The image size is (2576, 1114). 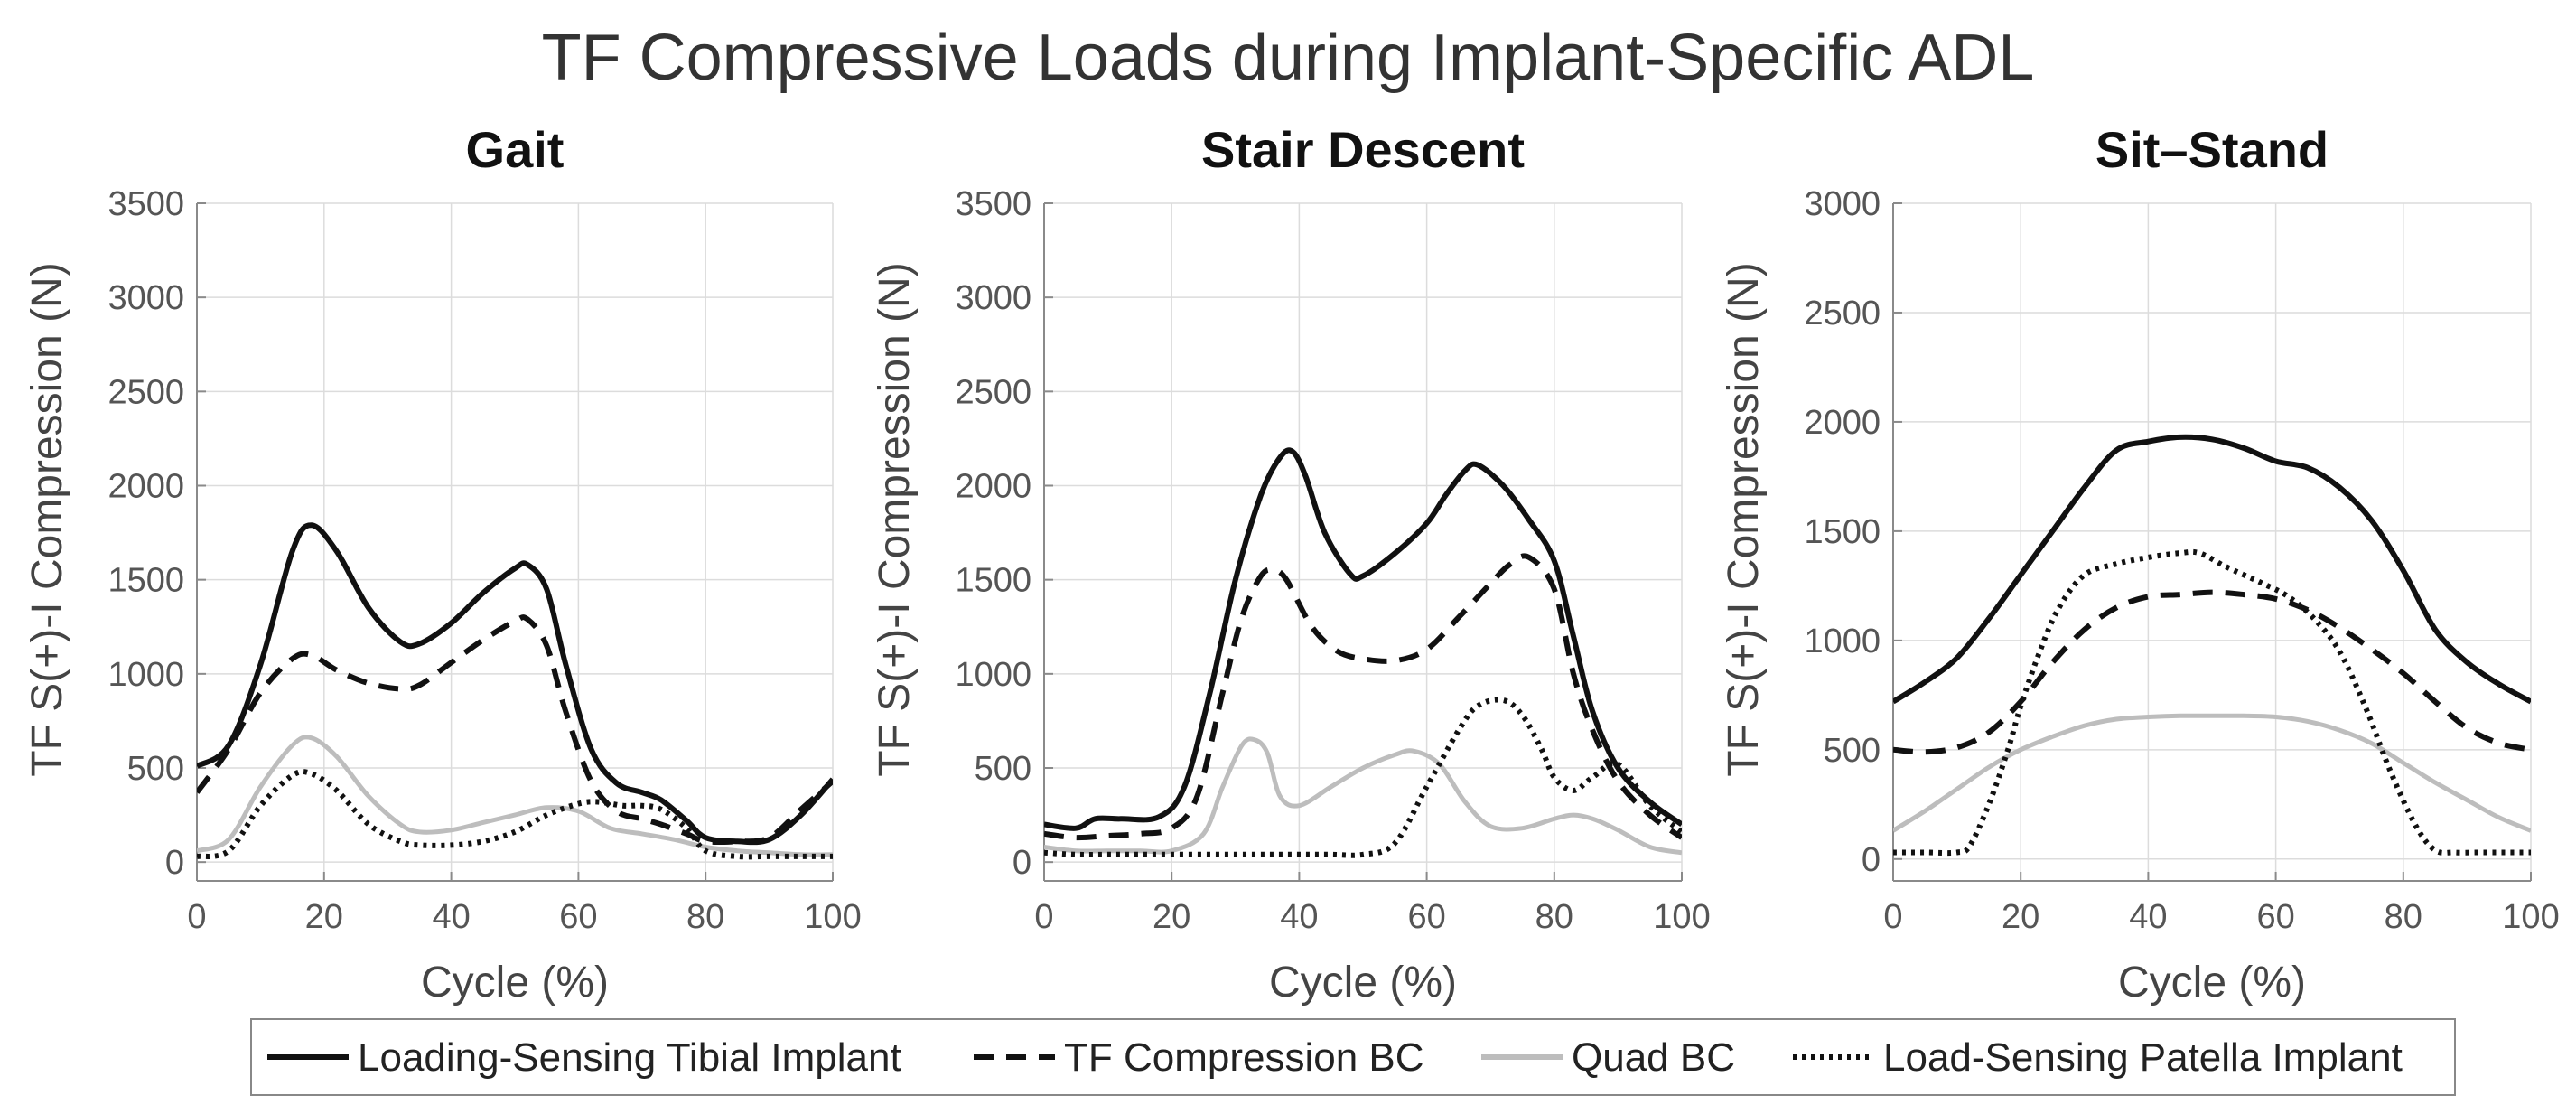 I want to click on gait-xtick-label: 0, so click(x=196, y=917).